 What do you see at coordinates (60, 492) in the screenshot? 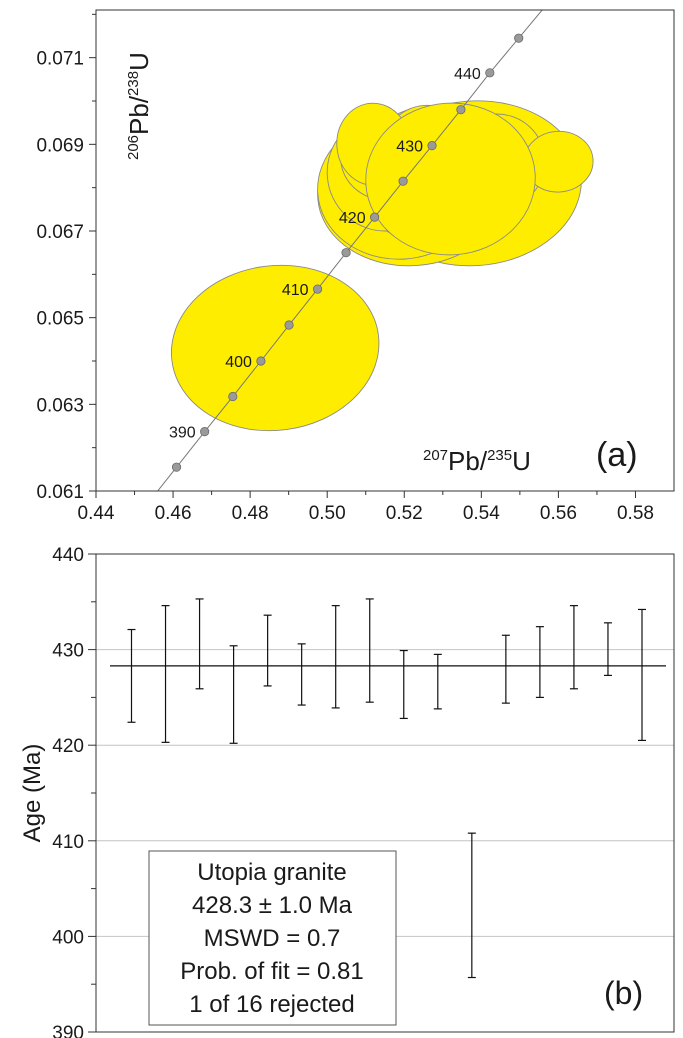
I see `y-tick-label: 0.061` at bounding box center [60, 492].